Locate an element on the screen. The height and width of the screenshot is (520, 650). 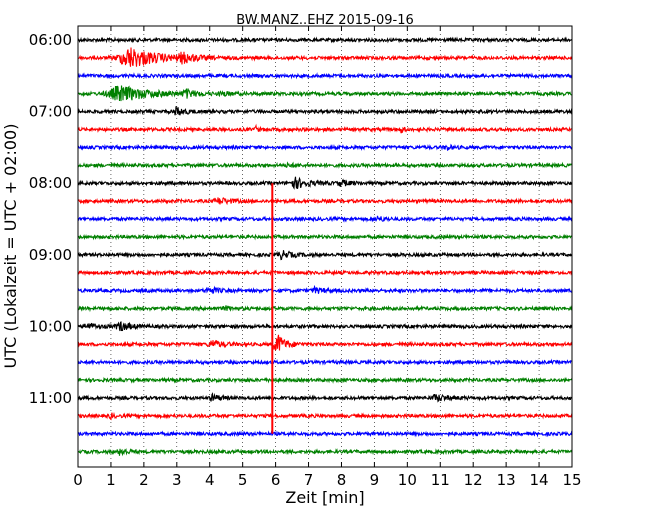
x-tick-label: 4 is located at coordinates (210, 480).